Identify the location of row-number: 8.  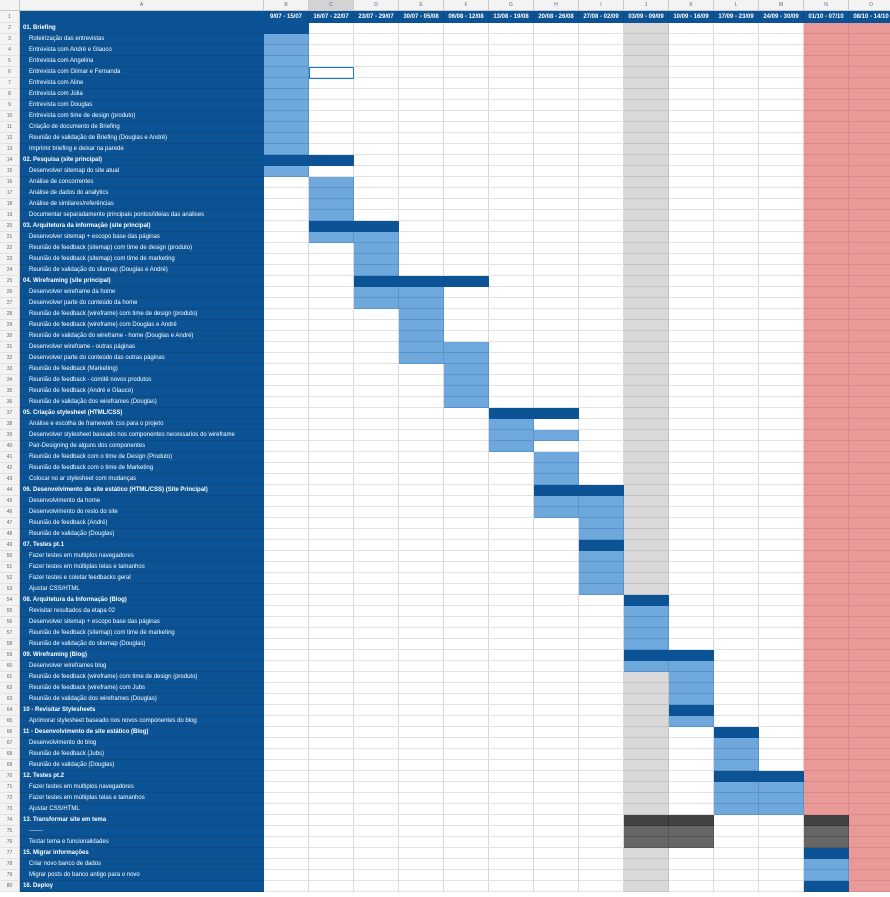
(10, 94).